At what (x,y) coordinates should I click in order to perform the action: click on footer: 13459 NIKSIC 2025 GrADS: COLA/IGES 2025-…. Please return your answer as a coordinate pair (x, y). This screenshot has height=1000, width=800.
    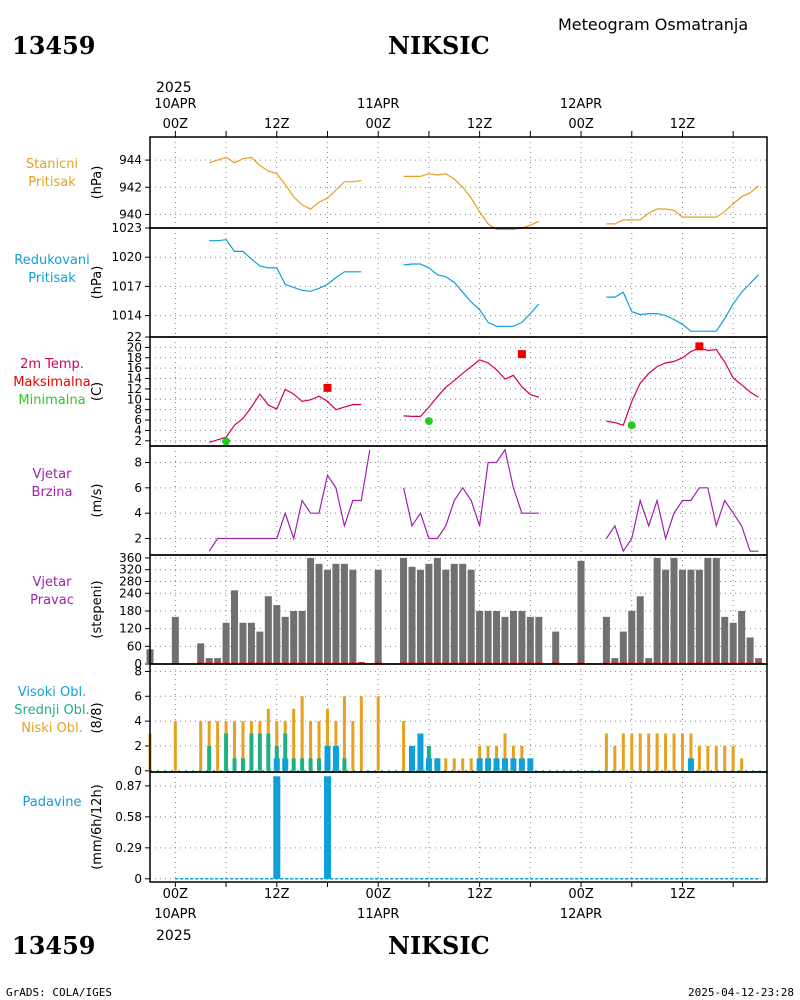
    Looking at the image, I should click on (400, 963).